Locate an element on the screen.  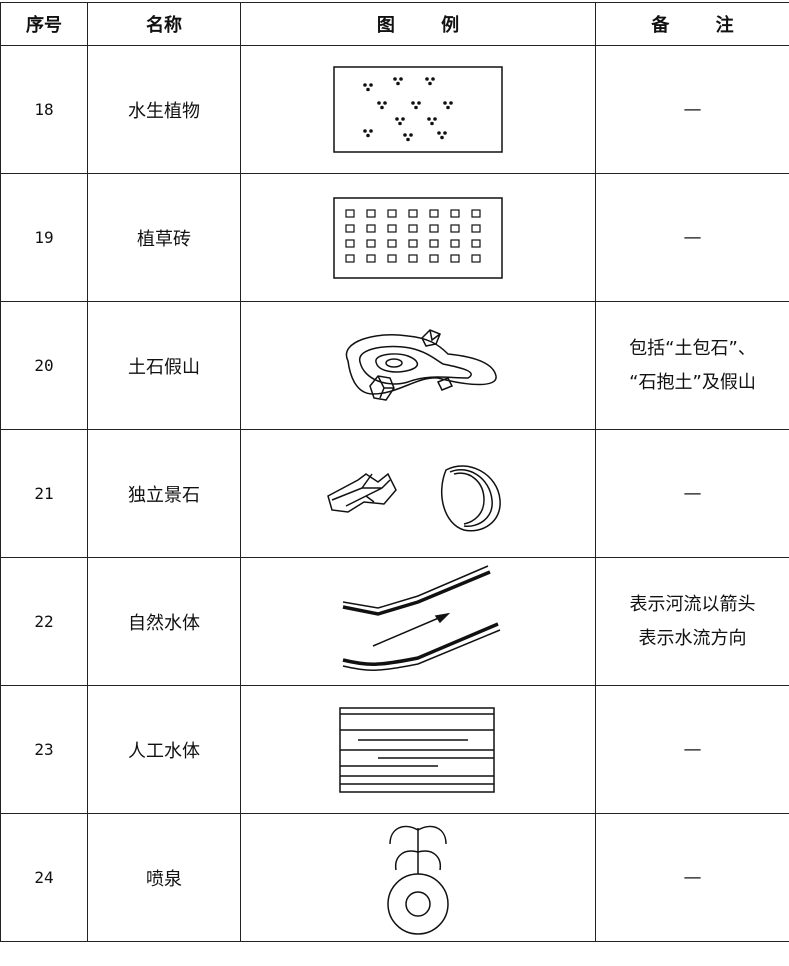
grass-brick-icon is located at coordinates (418, 238).